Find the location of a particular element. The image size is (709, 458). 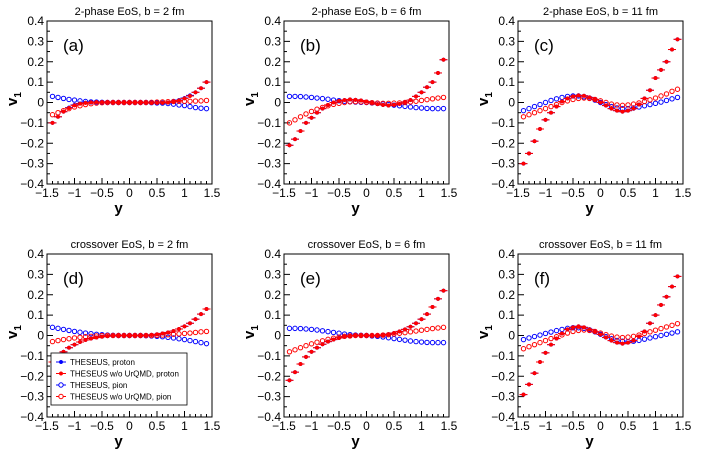

panel-title: 2-phase EoS, b = 2 fm is located at coordinates (130, 12).